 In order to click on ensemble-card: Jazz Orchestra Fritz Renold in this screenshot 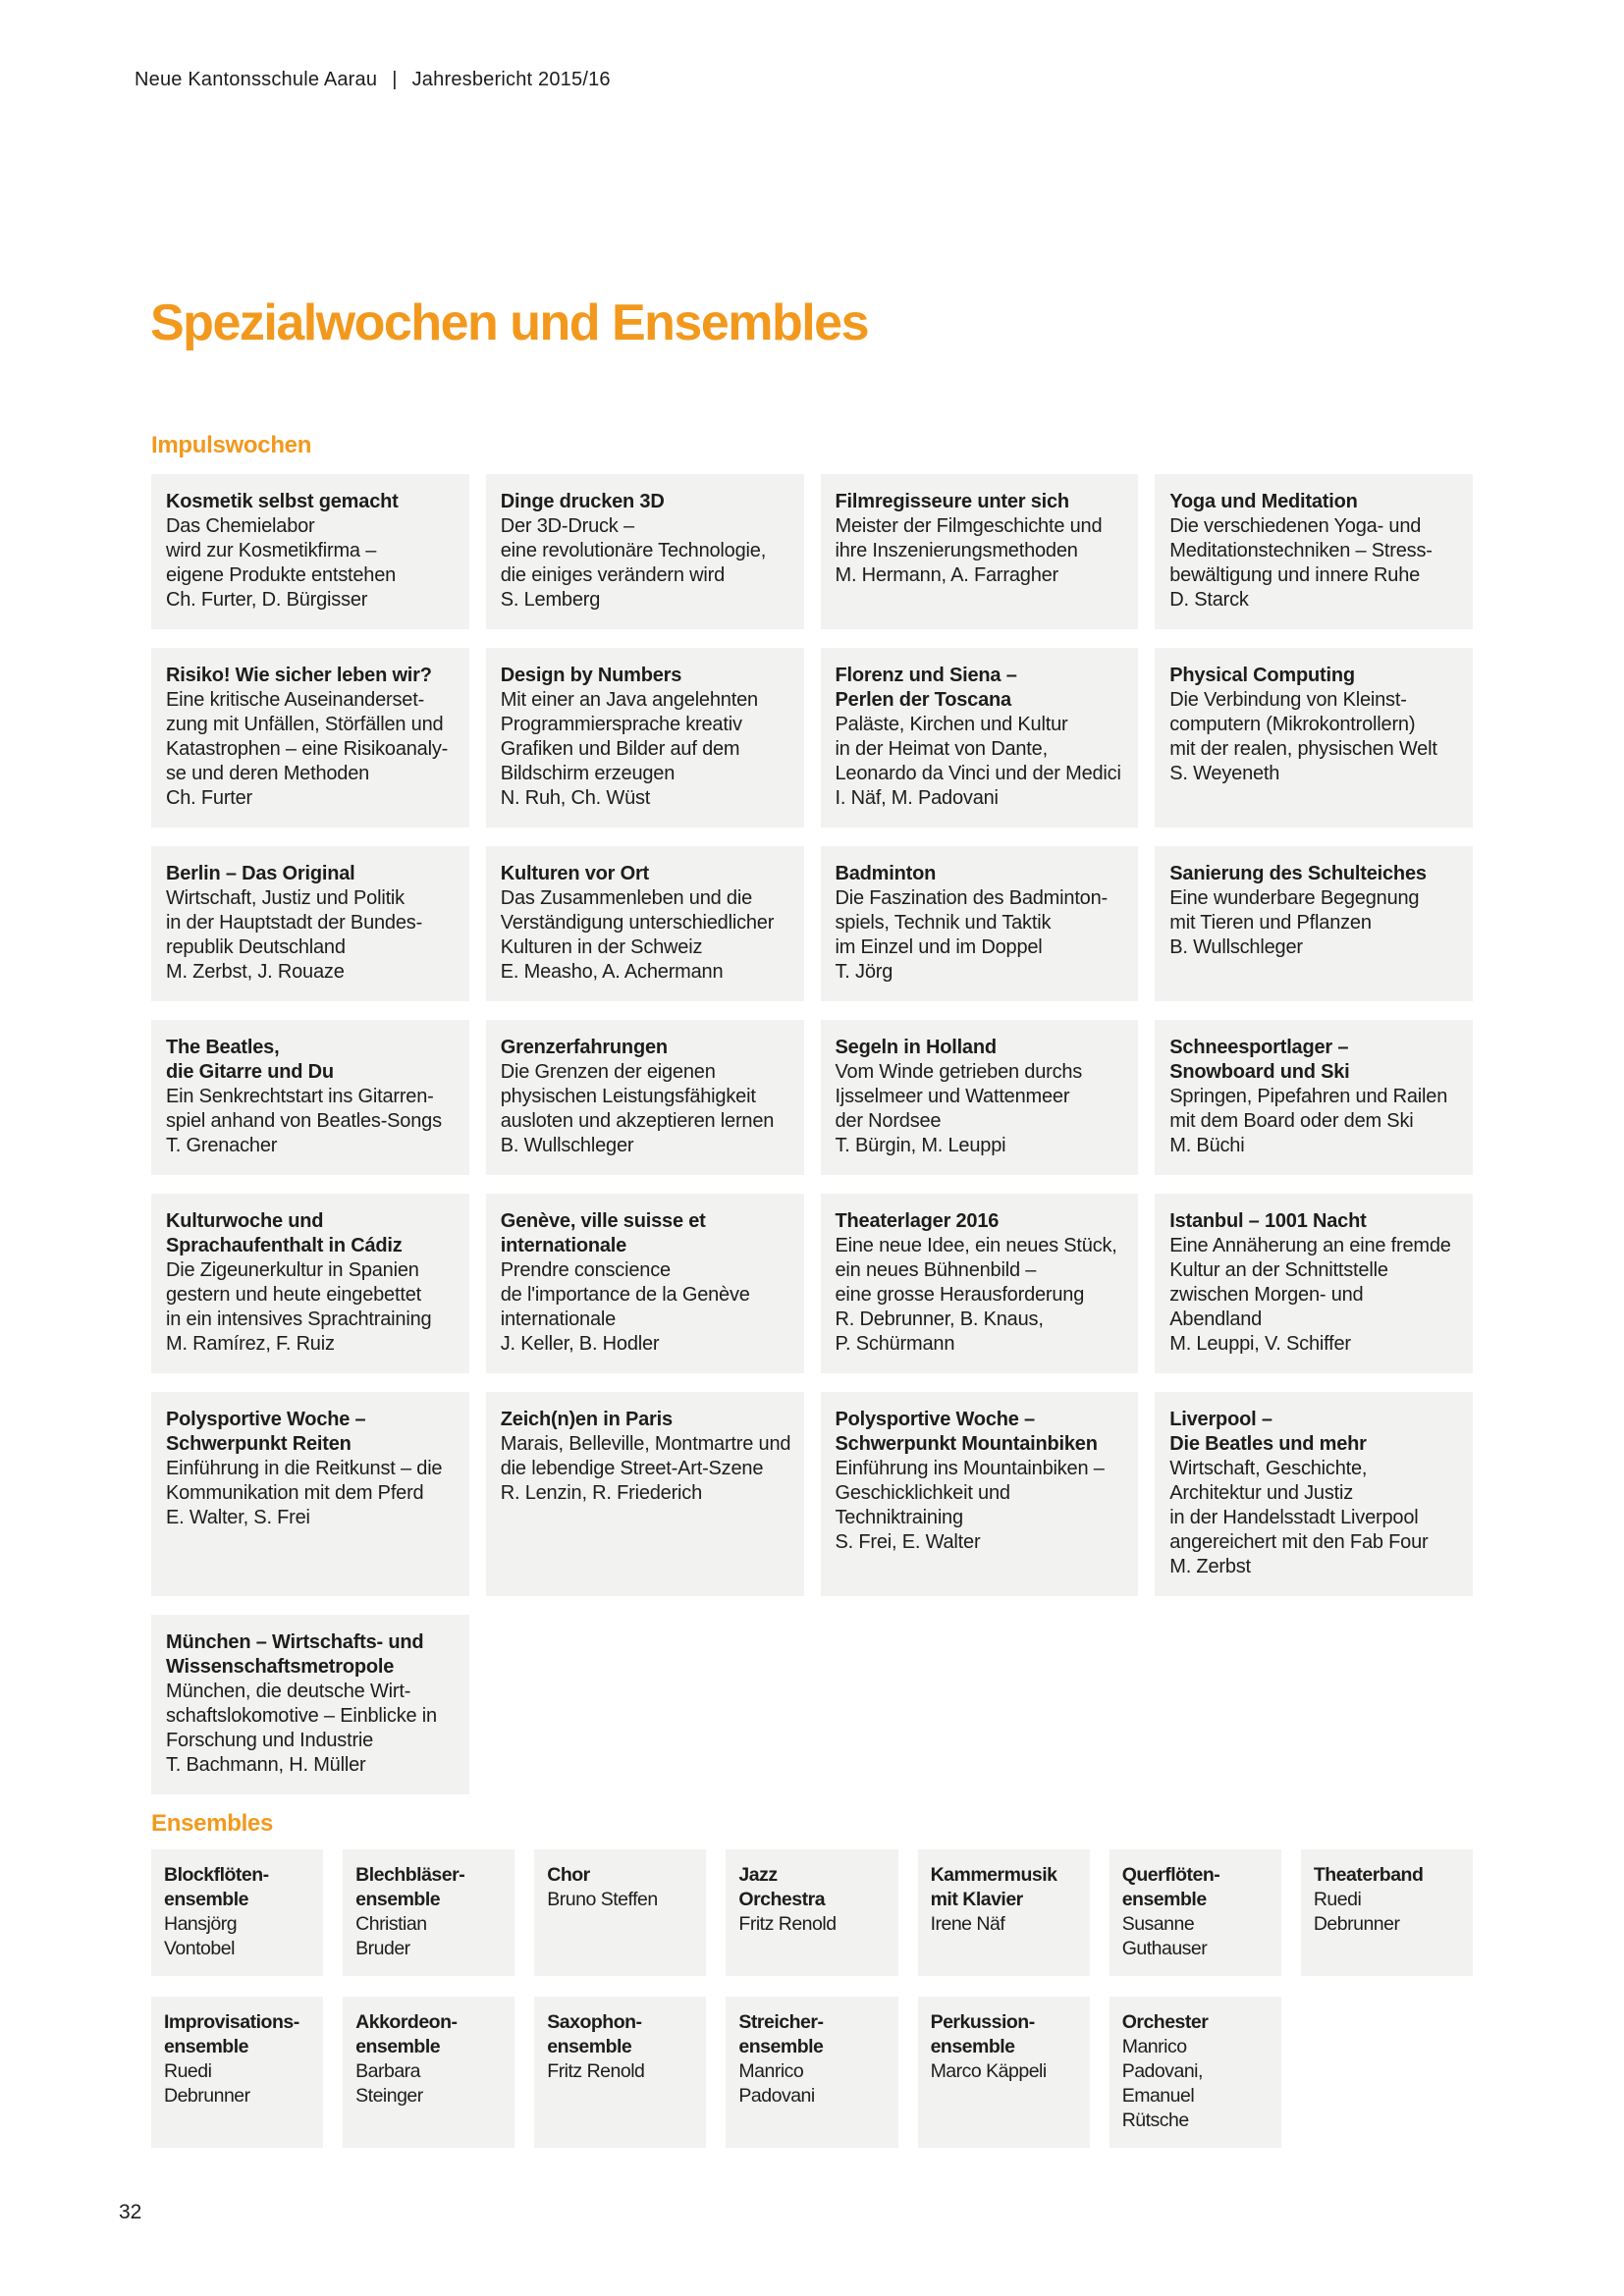, I will do `click(812, 1912)`.